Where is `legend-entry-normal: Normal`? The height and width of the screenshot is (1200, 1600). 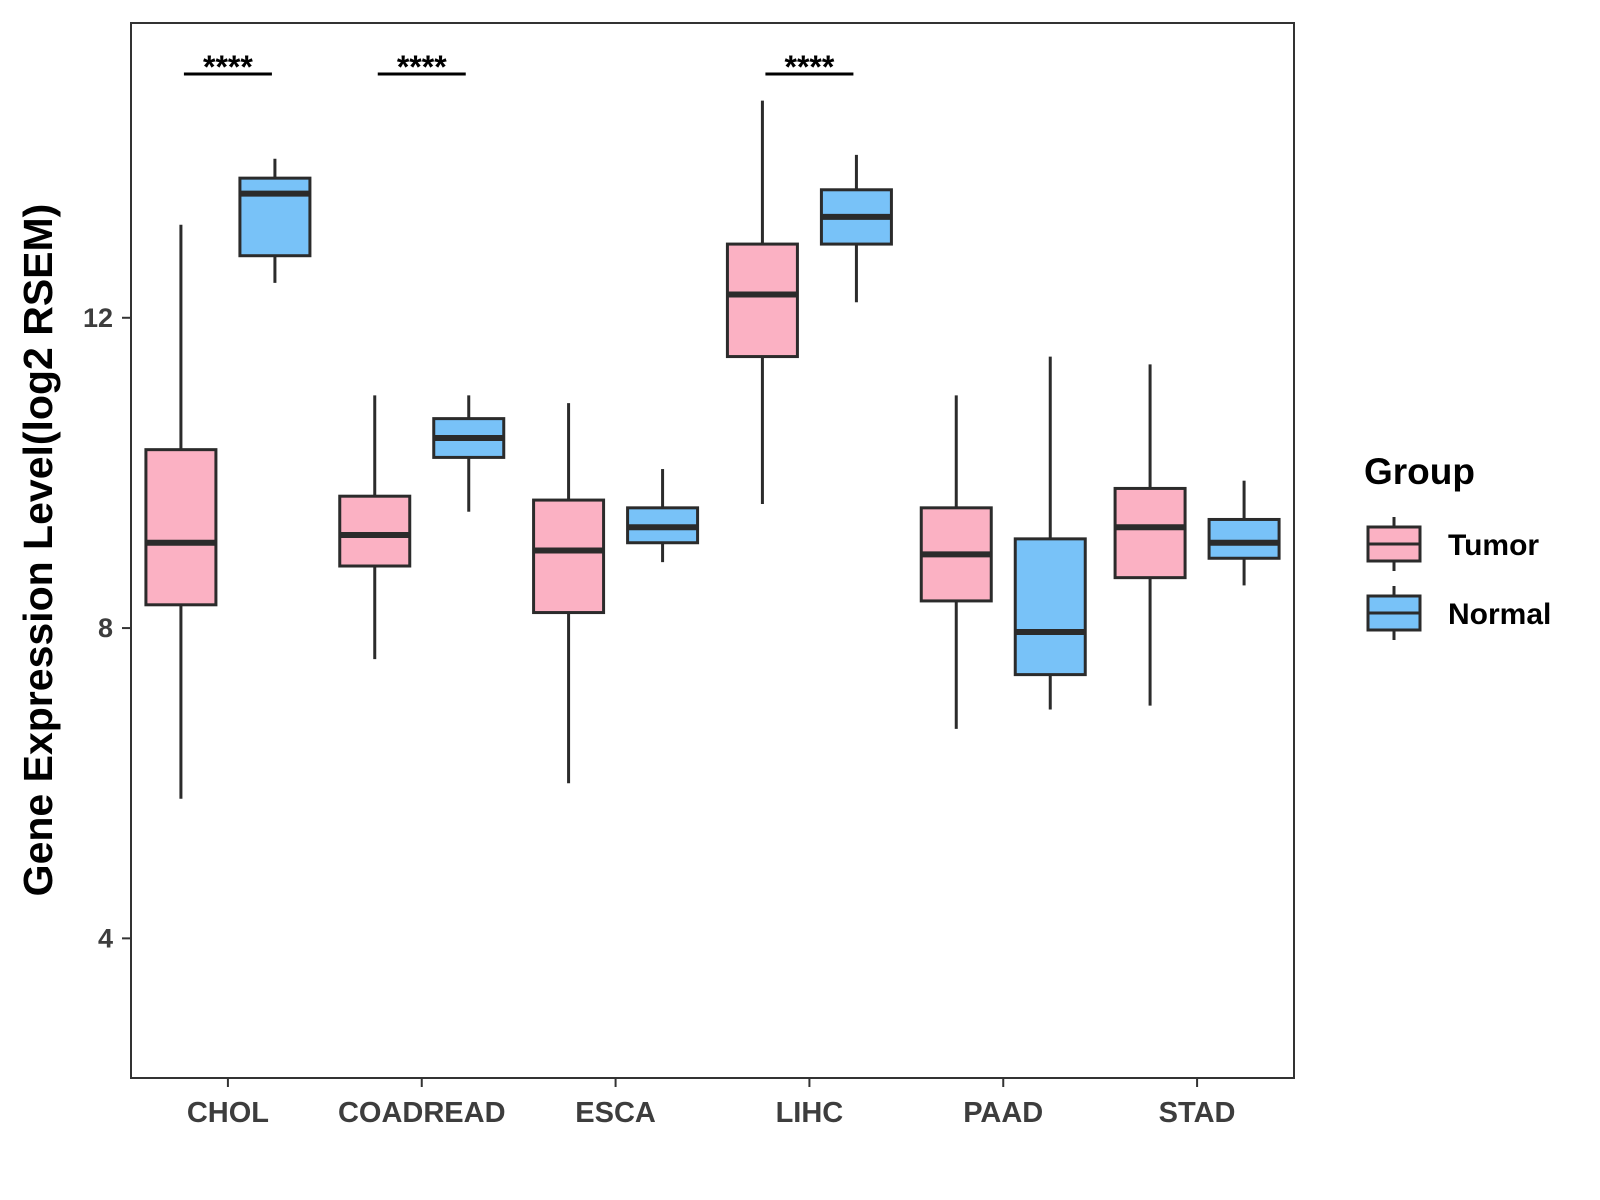
legend-entry-normal: Normal is located at coordinates (1458, 613).